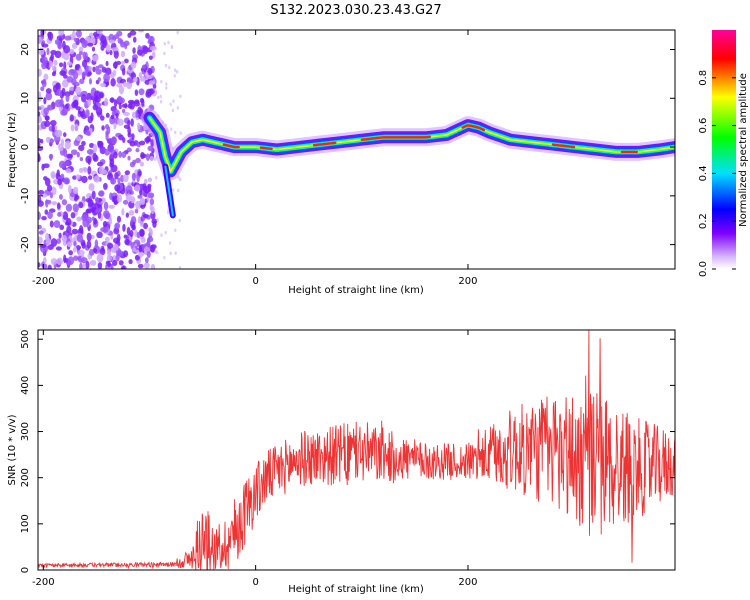 Image resolution: width=750 pixels, height=600 pixels. What do you see at coordinates (43, 582) in the screenshot?
I see `snr-x-tick-label: -200` at bounding box center [43, 582].